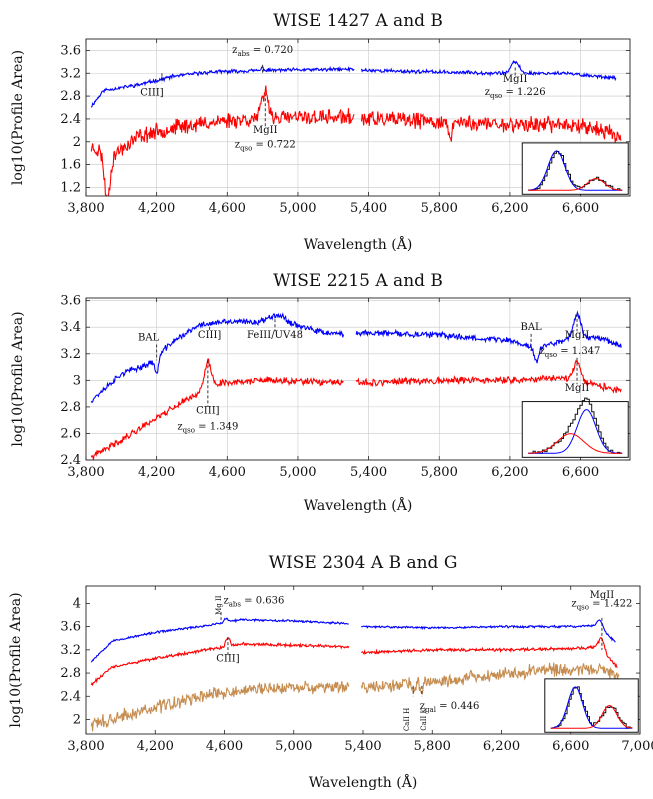 This screenshot has height=799, width=653. I want to click on y-tick-label: 2, so click(77, 142).